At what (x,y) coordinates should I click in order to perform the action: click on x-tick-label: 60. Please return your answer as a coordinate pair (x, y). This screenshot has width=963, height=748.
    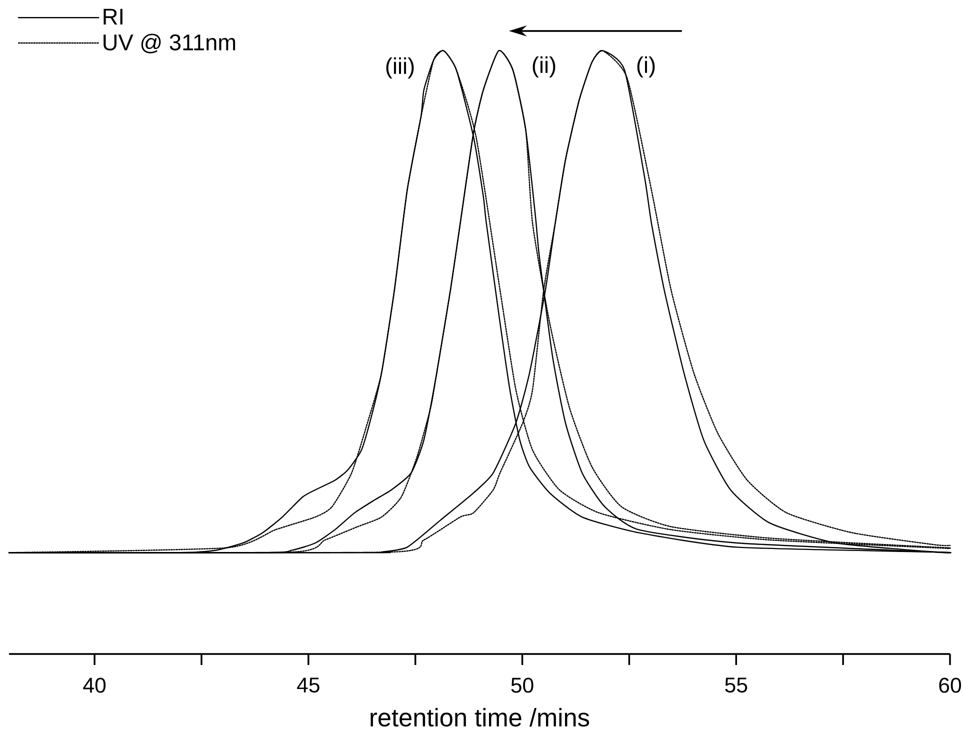
    Looking at the image, I should click on (950, 685).